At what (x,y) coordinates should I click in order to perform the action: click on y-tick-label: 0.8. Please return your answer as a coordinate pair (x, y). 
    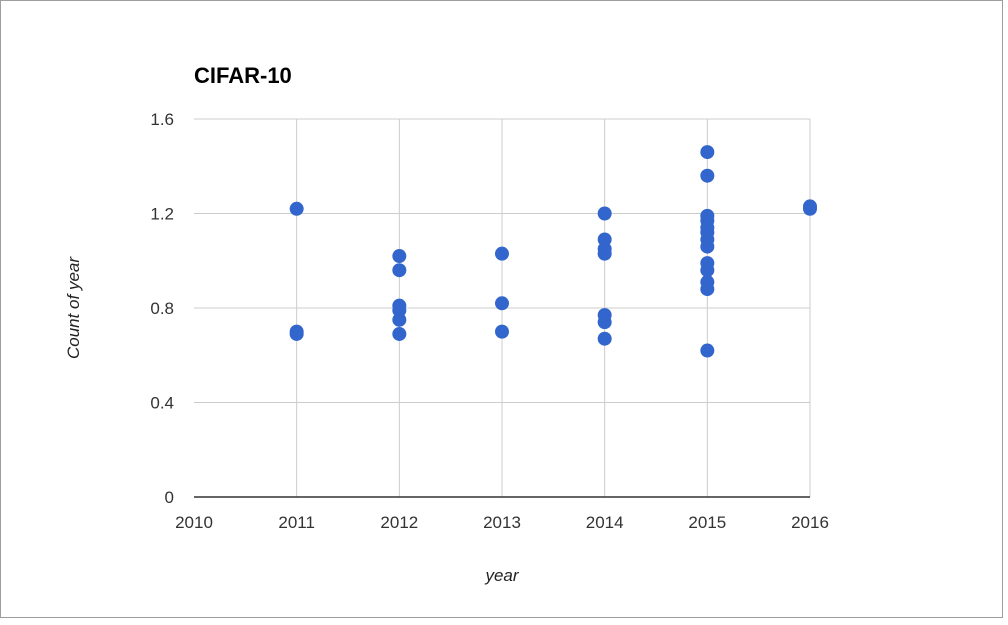
    Looking at the image, I should click on (162, 308).